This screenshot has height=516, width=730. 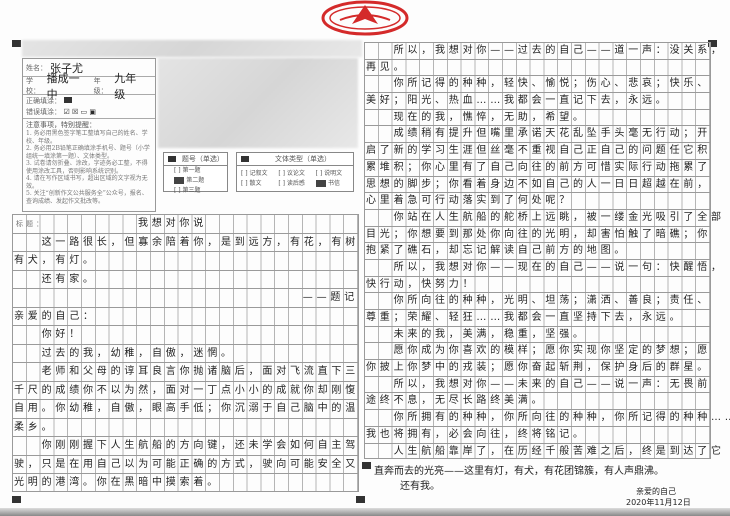 I want to click on school-name: 播成一中, so click(x=63, y=86).